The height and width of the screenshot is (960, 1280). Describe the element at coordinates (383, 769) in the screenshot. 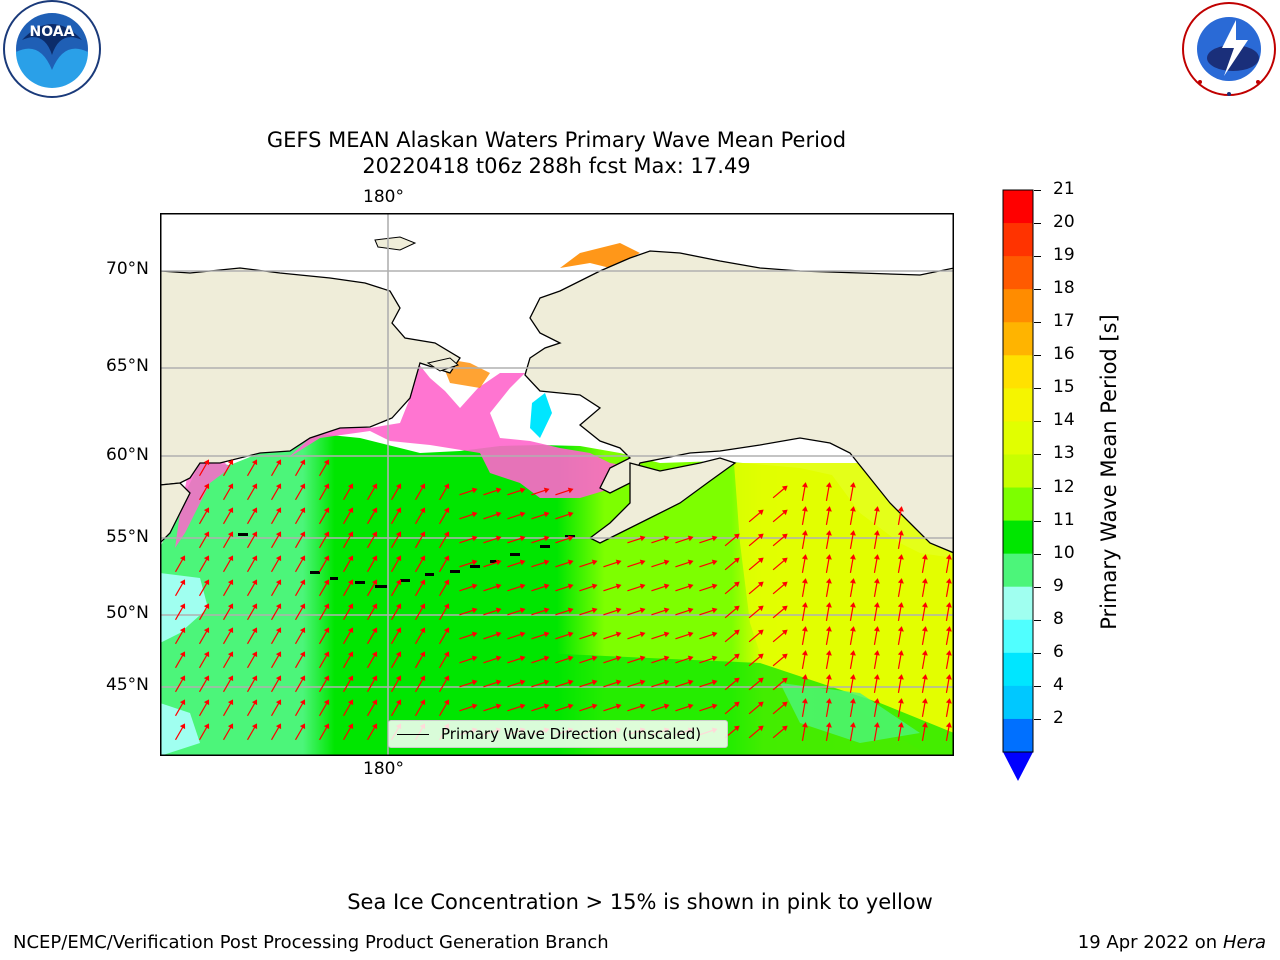

I see `lon-label-bottom: 180°` at that location.